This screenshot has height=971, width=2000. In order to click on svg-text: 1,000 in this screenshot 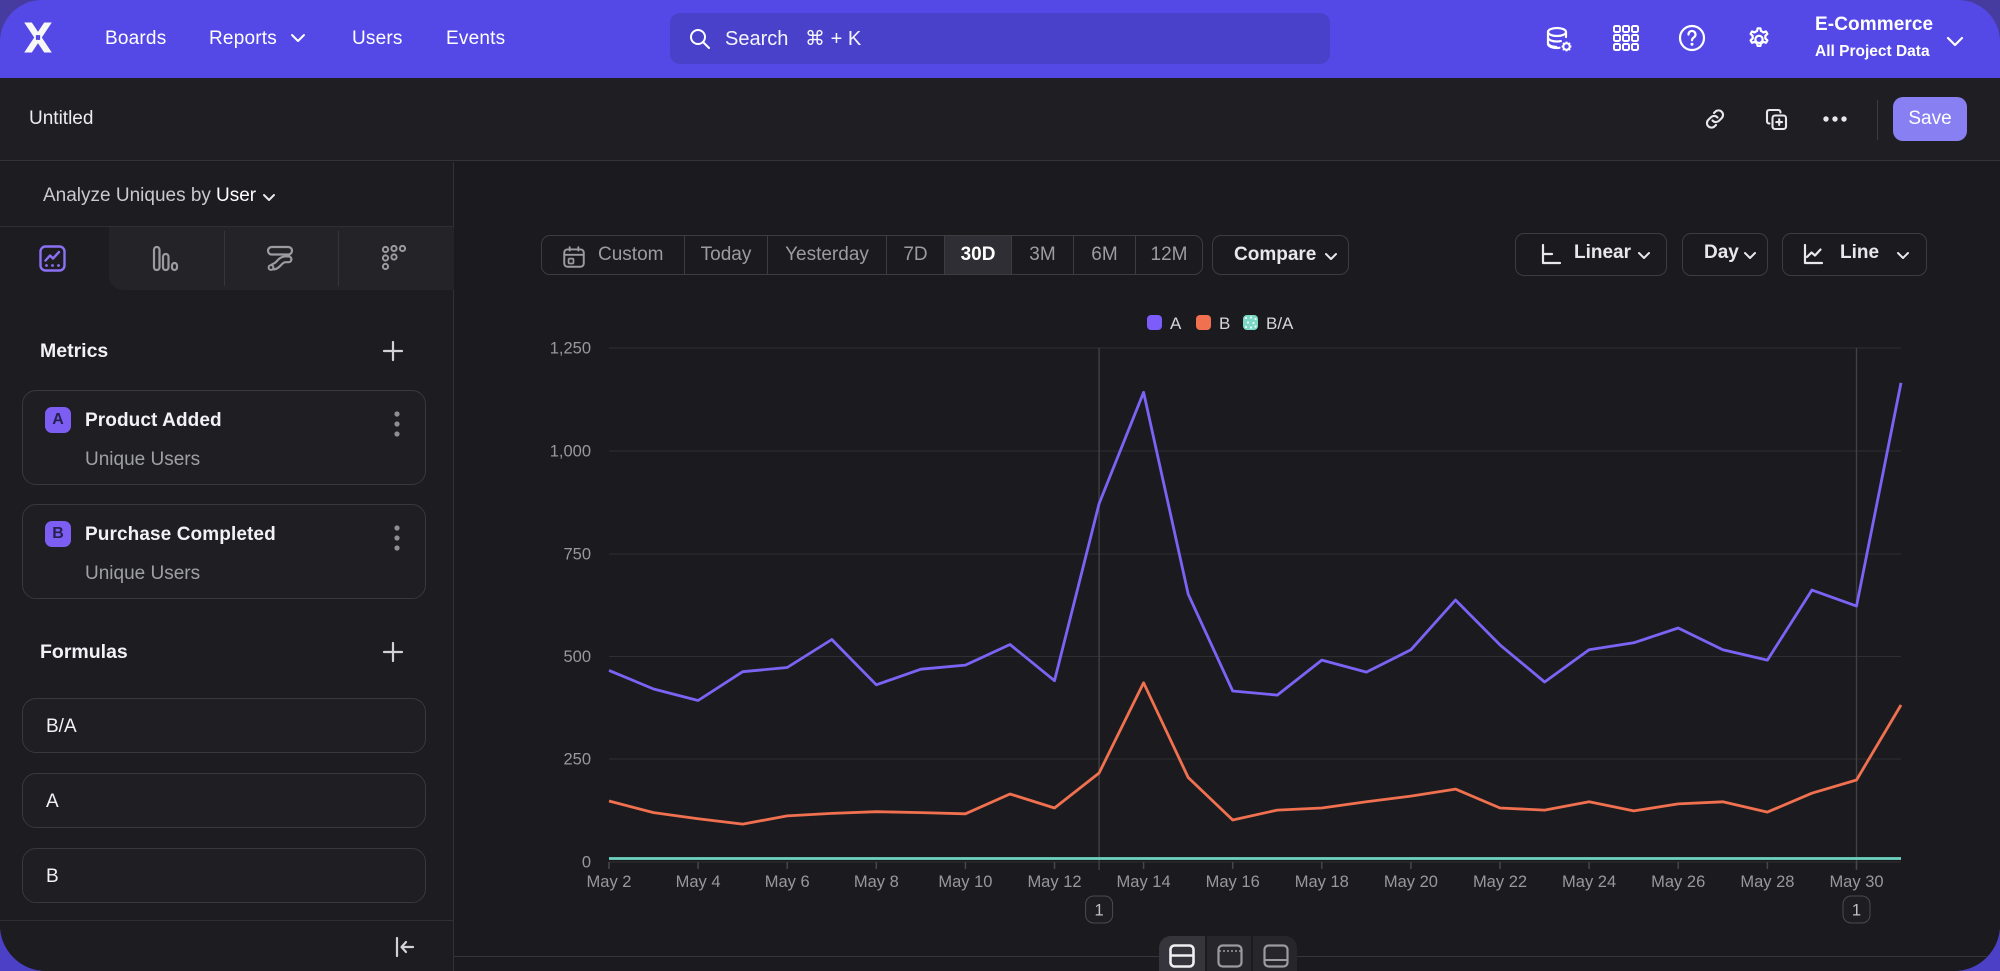, I will do `click(570, 452)`.